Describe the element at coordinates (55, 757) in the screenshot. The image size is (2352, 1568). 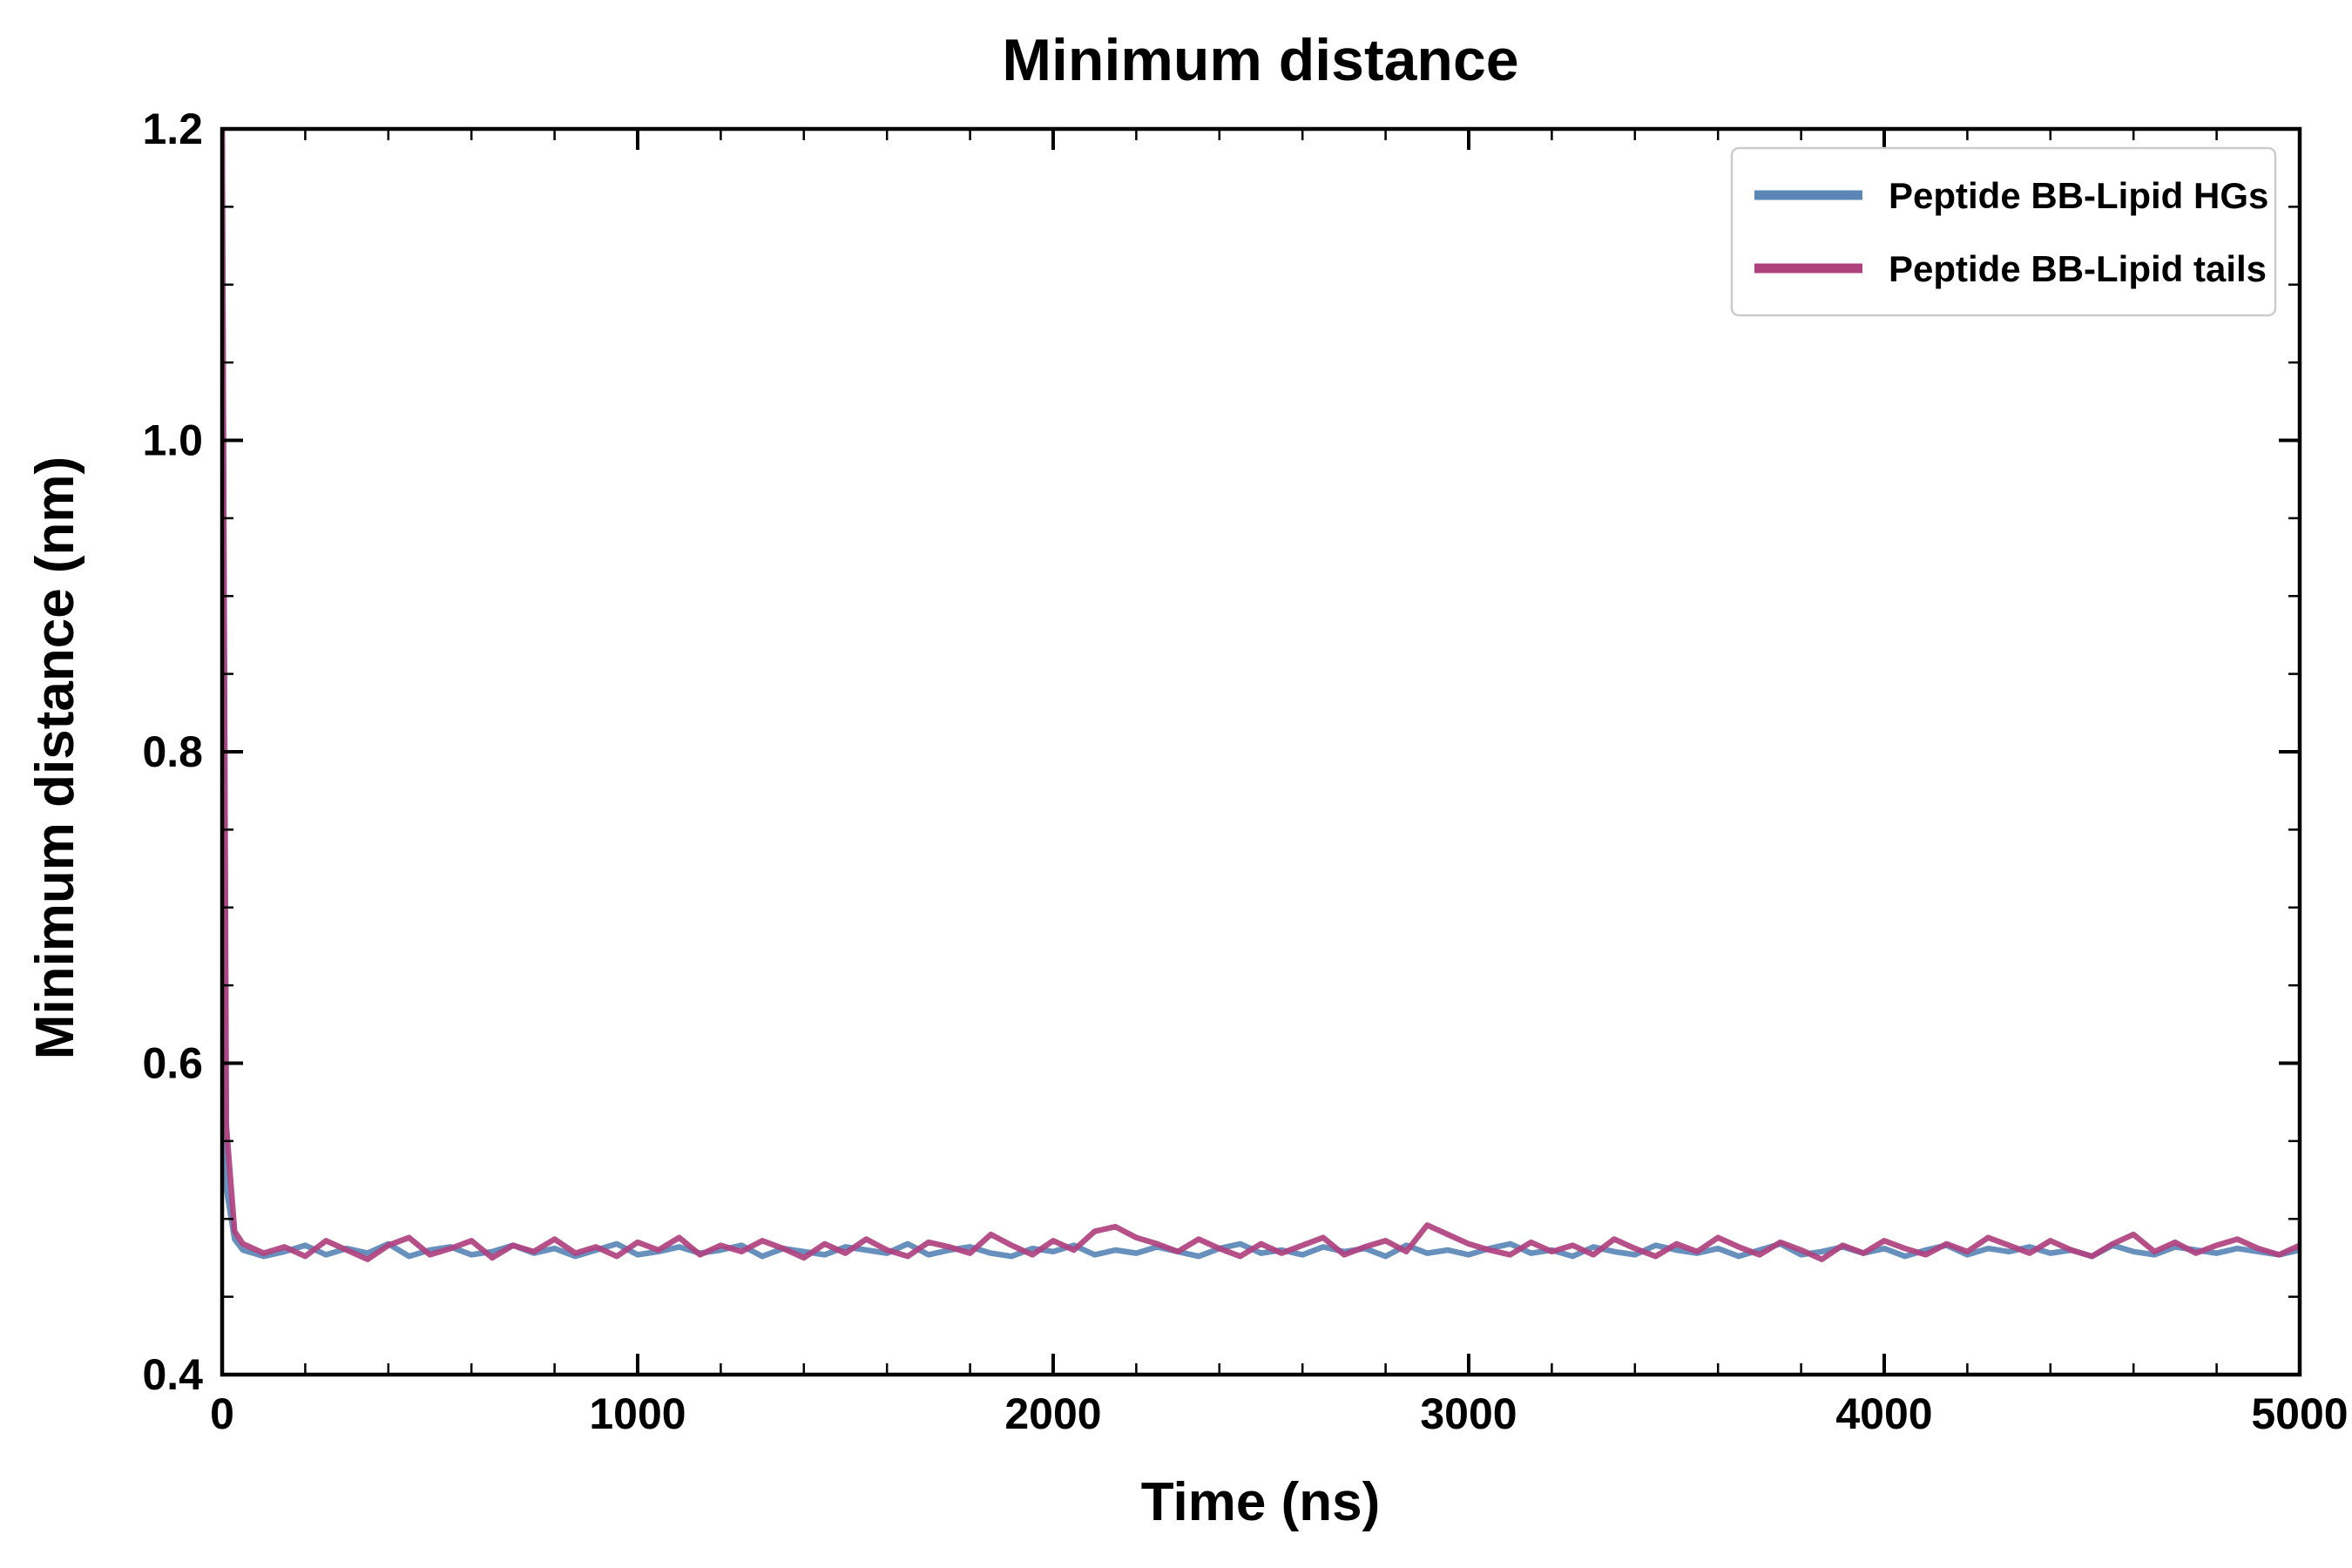
I see `y-axis-label: Minimum distance (nm)` at that location.